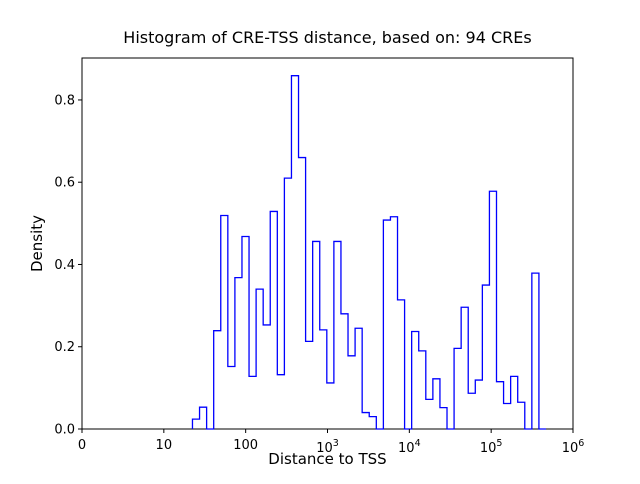  I want to click on x-tick-label: 10³, so click(327, 447).